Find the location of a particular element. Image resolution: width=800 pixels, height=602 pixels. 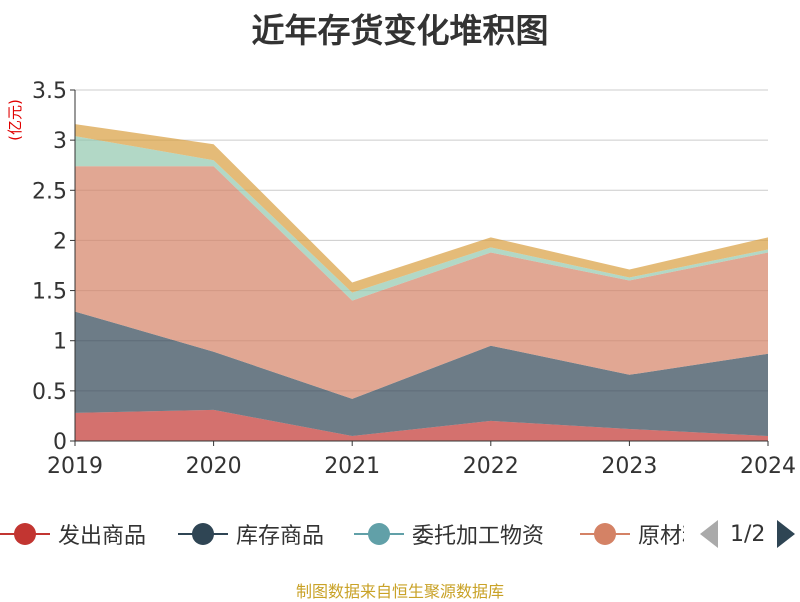

source-note: 制图数据来自恒生聚源数据库 is located at coordinates (399, 591).